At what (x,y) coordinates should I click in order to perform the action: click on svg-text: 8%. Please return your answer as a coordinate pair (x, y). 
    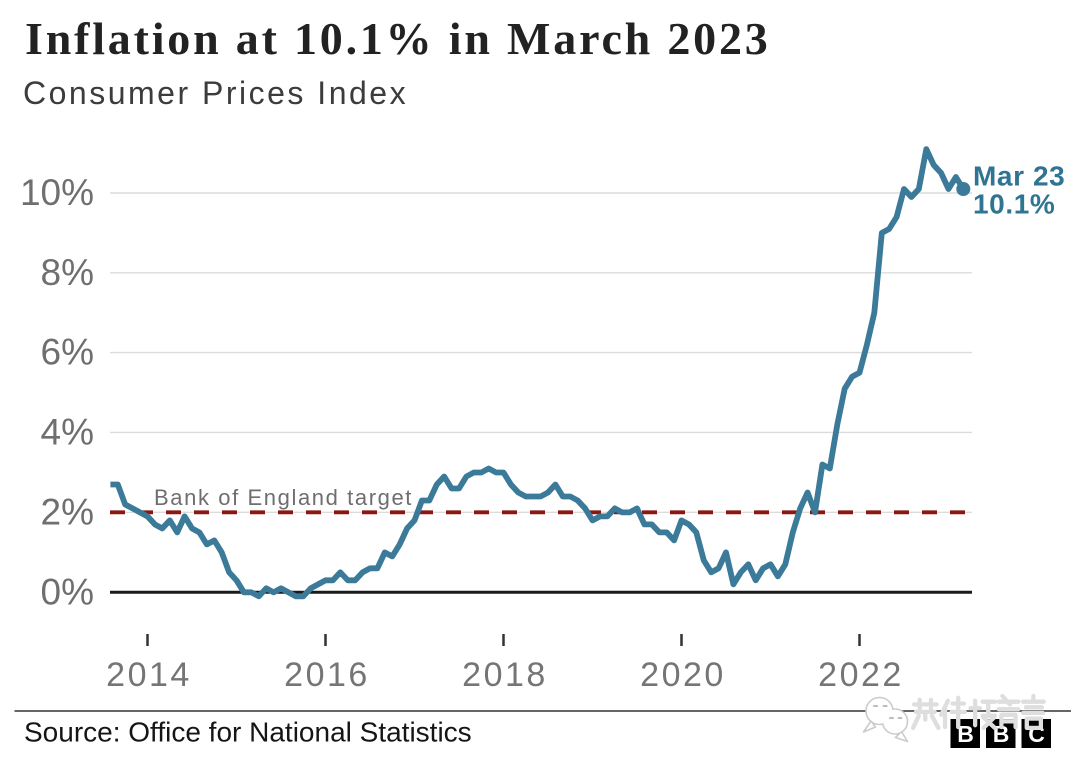
    Looking at the image, I should click on (67, 272).